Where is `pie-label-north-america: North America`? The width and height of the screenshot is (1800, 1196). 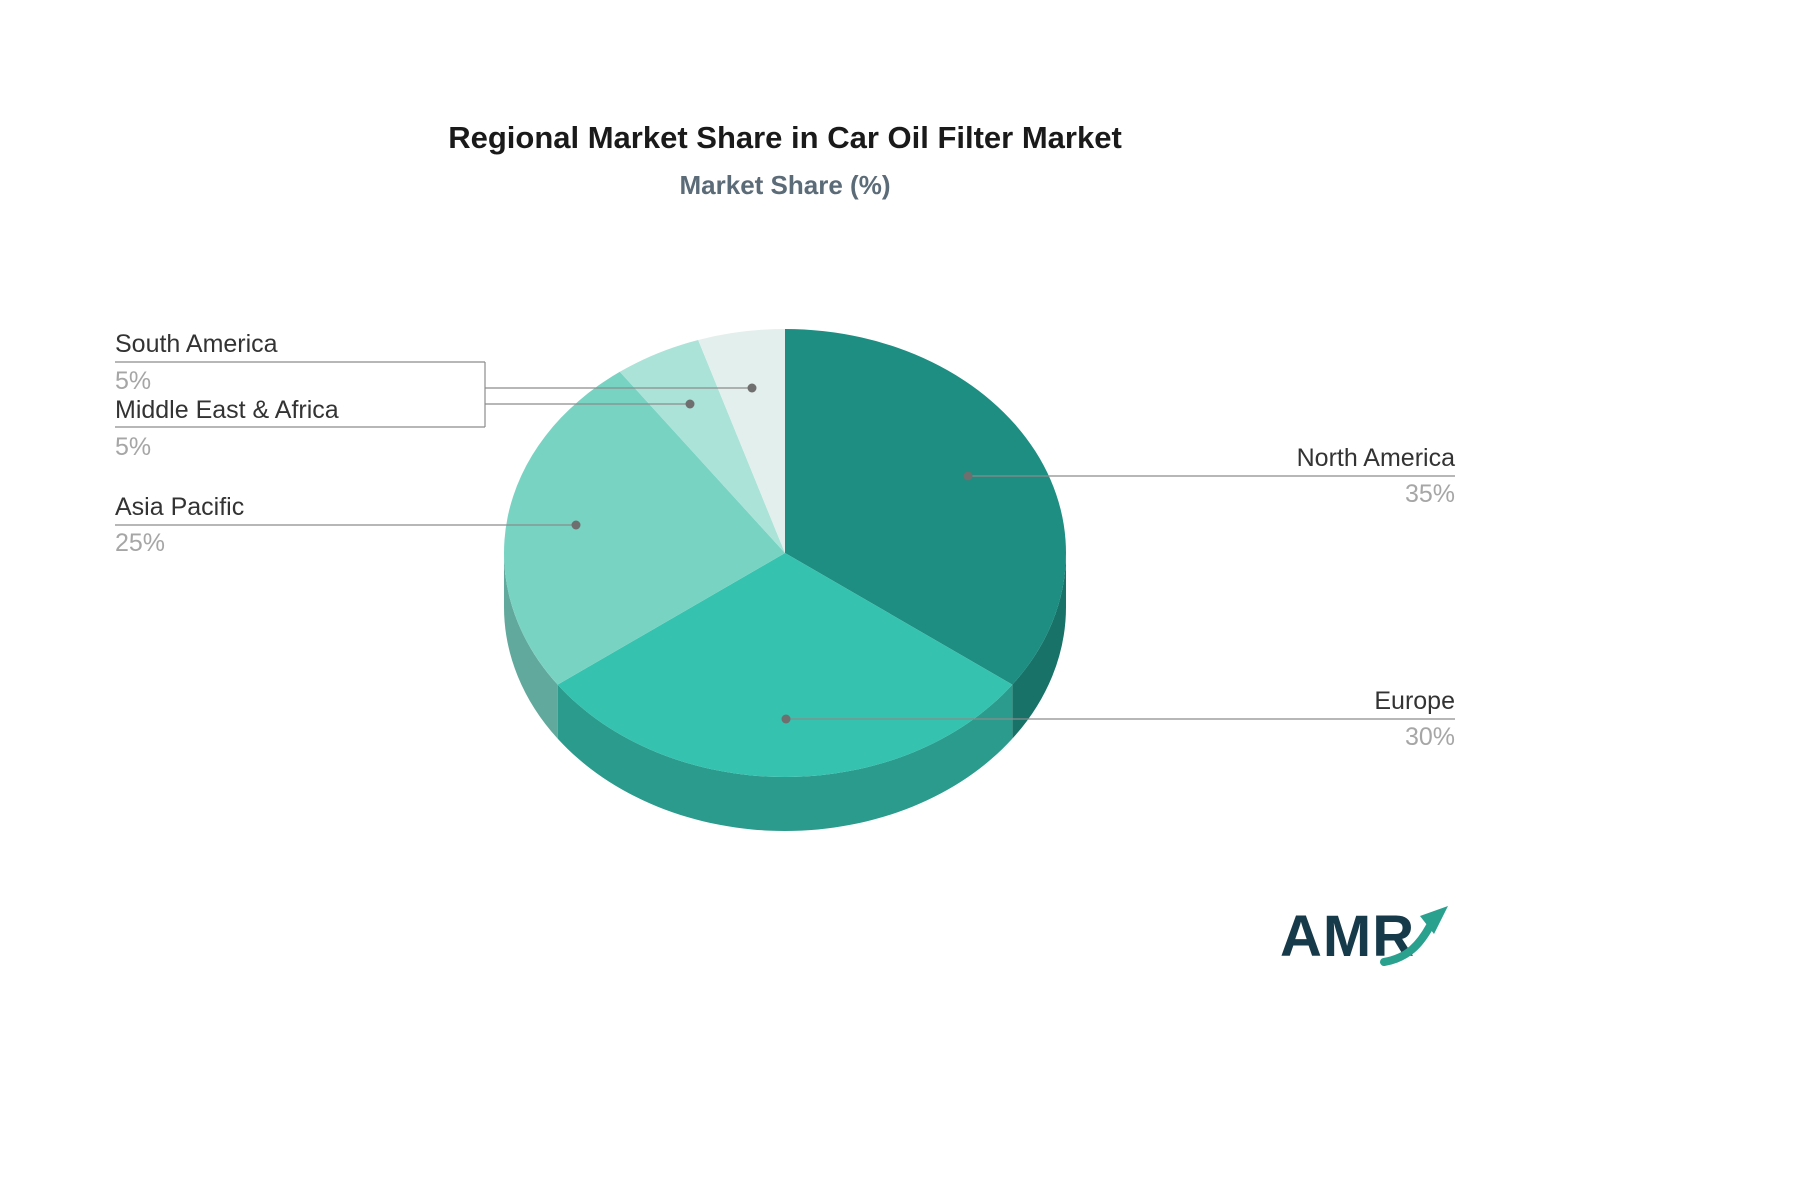 pie-label-north-america: North America is located at coordinates (1376, 458).